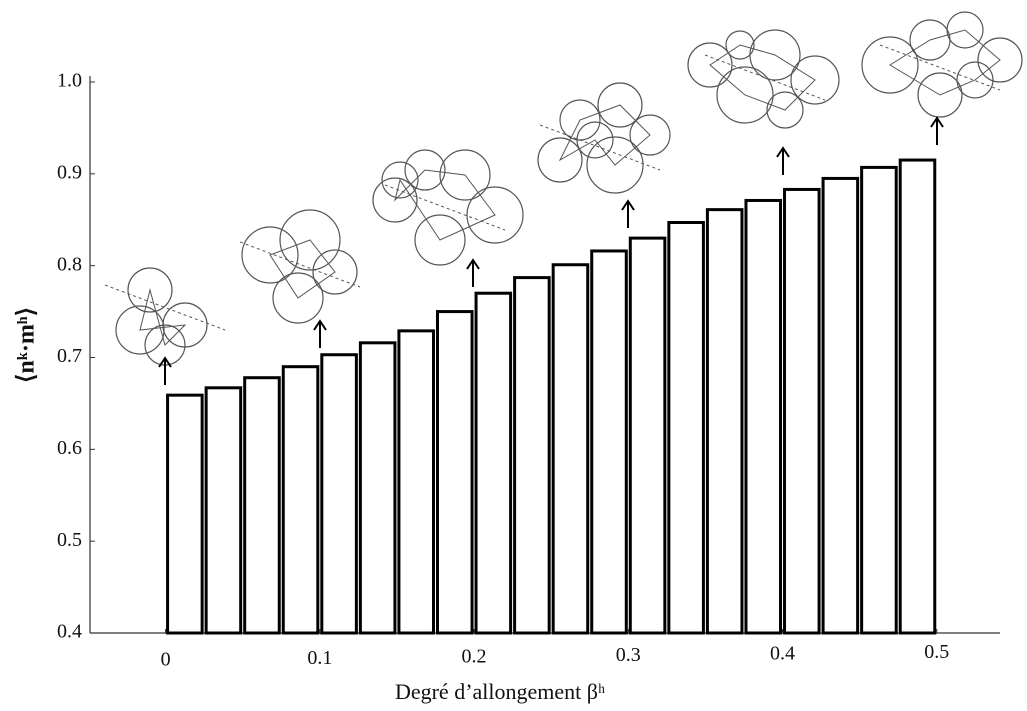 The image size is (1027, 711). What do you see at coordinates (166, 660) in the screenshot?
I see `x-tick-label: 0` at bounding box center [166, 660].